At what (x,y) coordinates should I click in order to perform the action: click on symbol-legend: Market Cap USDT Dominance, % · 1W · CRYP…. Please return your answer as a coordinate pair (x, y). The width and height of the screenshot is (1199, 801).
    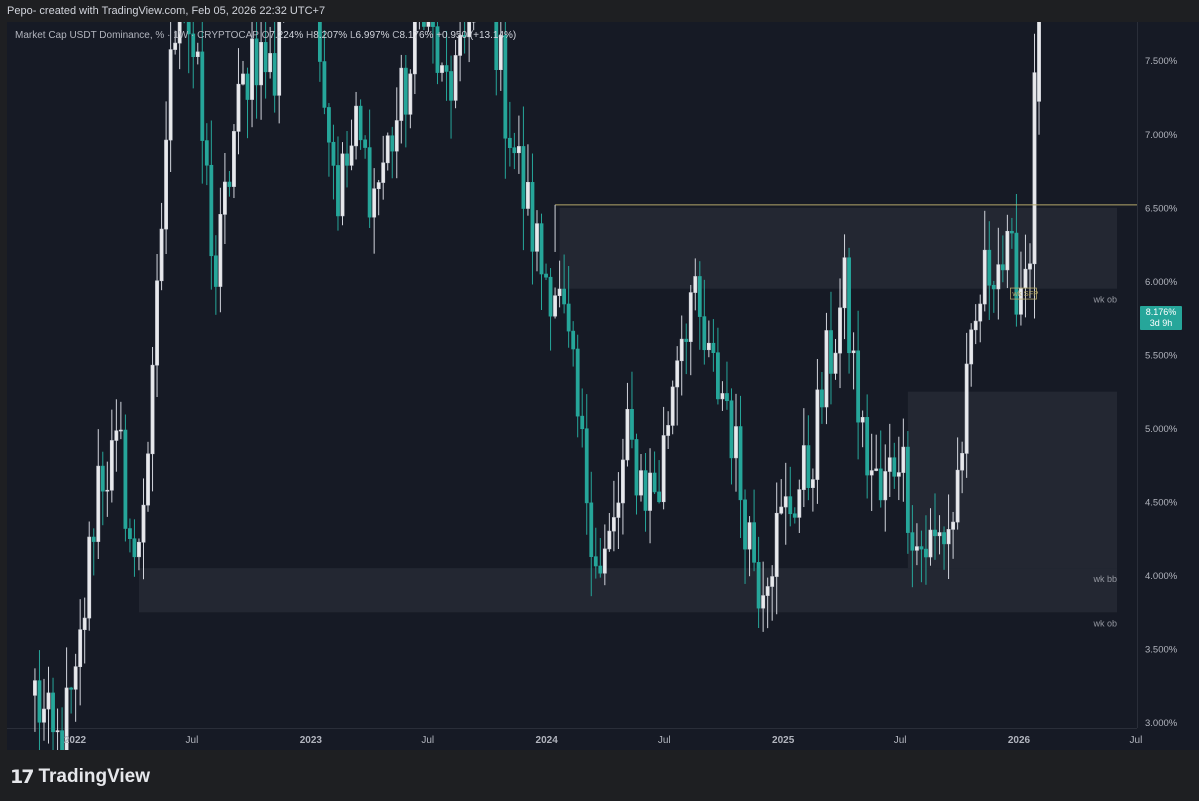
    Looking at the image, I should click on (265, 35).